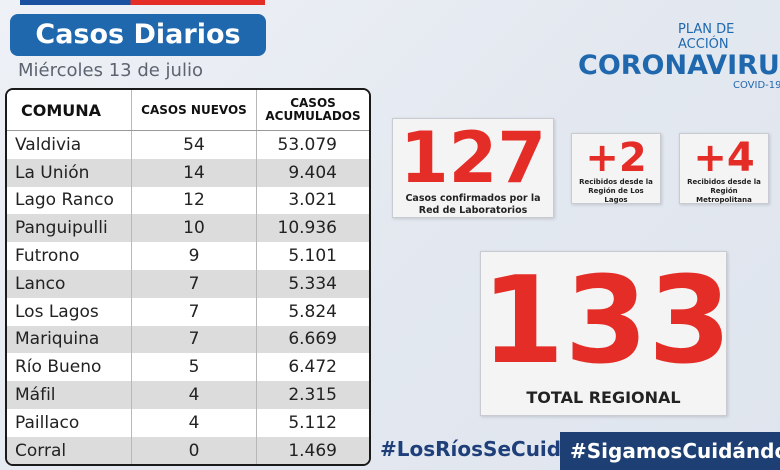  Describe the element at coordinates (616, 158) in the screenshot. I see `stat-value: +2` at that location.